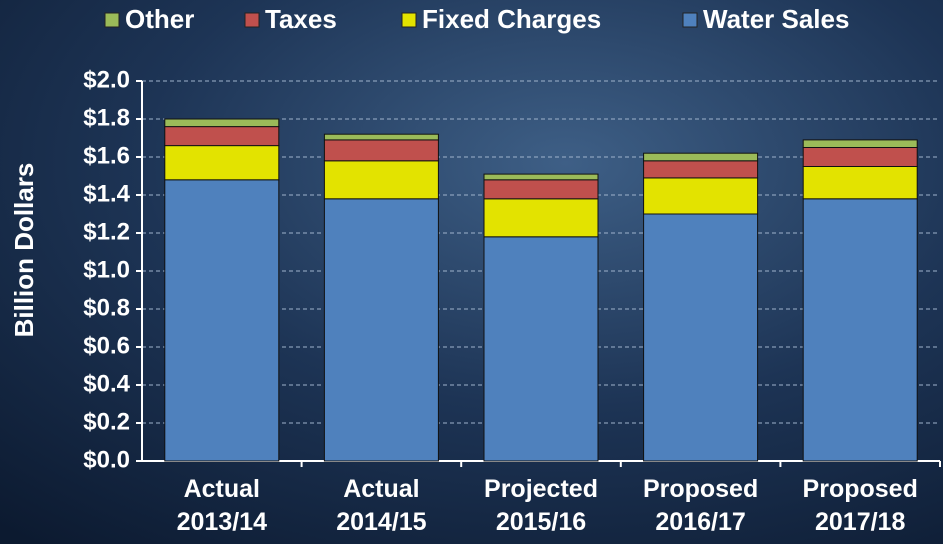 The width and height of the screenshot is (943, 544). I want to click on y-tick-label: $0.0, so click(106, 459).